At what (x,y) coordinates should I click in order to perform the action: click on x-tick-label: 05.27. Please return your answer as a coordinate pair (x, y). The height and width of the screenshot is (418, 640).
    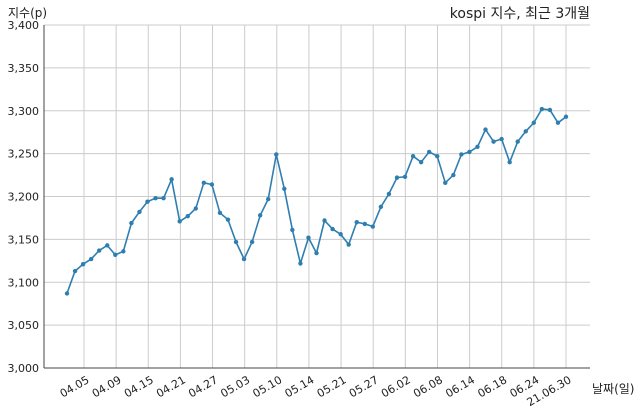
    Looking at the image, I should click on (364, 386).